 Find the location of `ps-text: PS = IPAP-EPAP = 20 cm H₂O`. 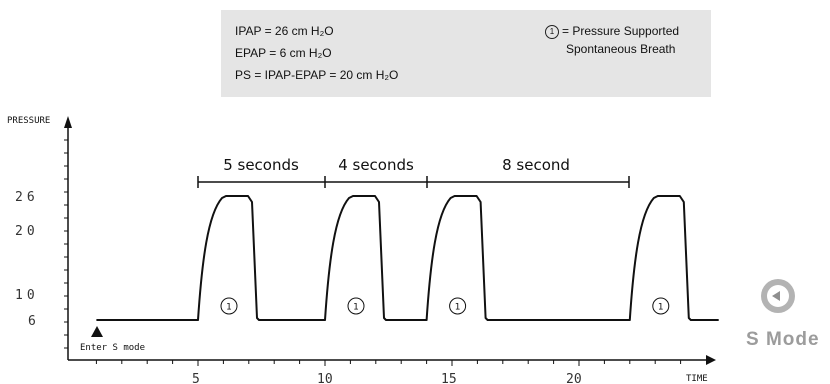

ps-text: PS = IPAP-EPAP = 20 cm H₂O is located at coordinates (317, 75).